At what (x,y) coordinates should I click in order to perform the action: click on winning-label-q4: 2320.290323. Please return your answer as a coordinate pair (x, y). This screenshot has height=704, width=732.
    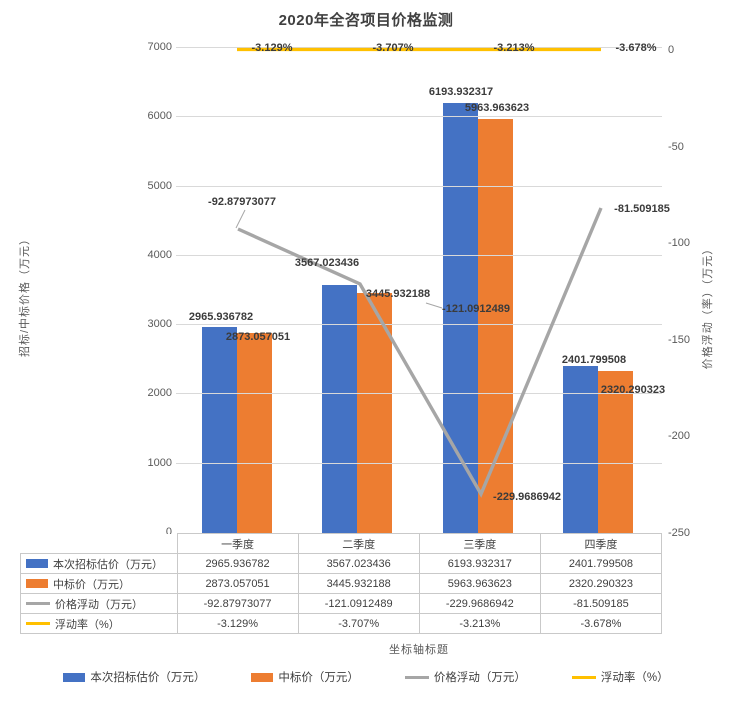
    Looking at the image, I should click on (633, 390).